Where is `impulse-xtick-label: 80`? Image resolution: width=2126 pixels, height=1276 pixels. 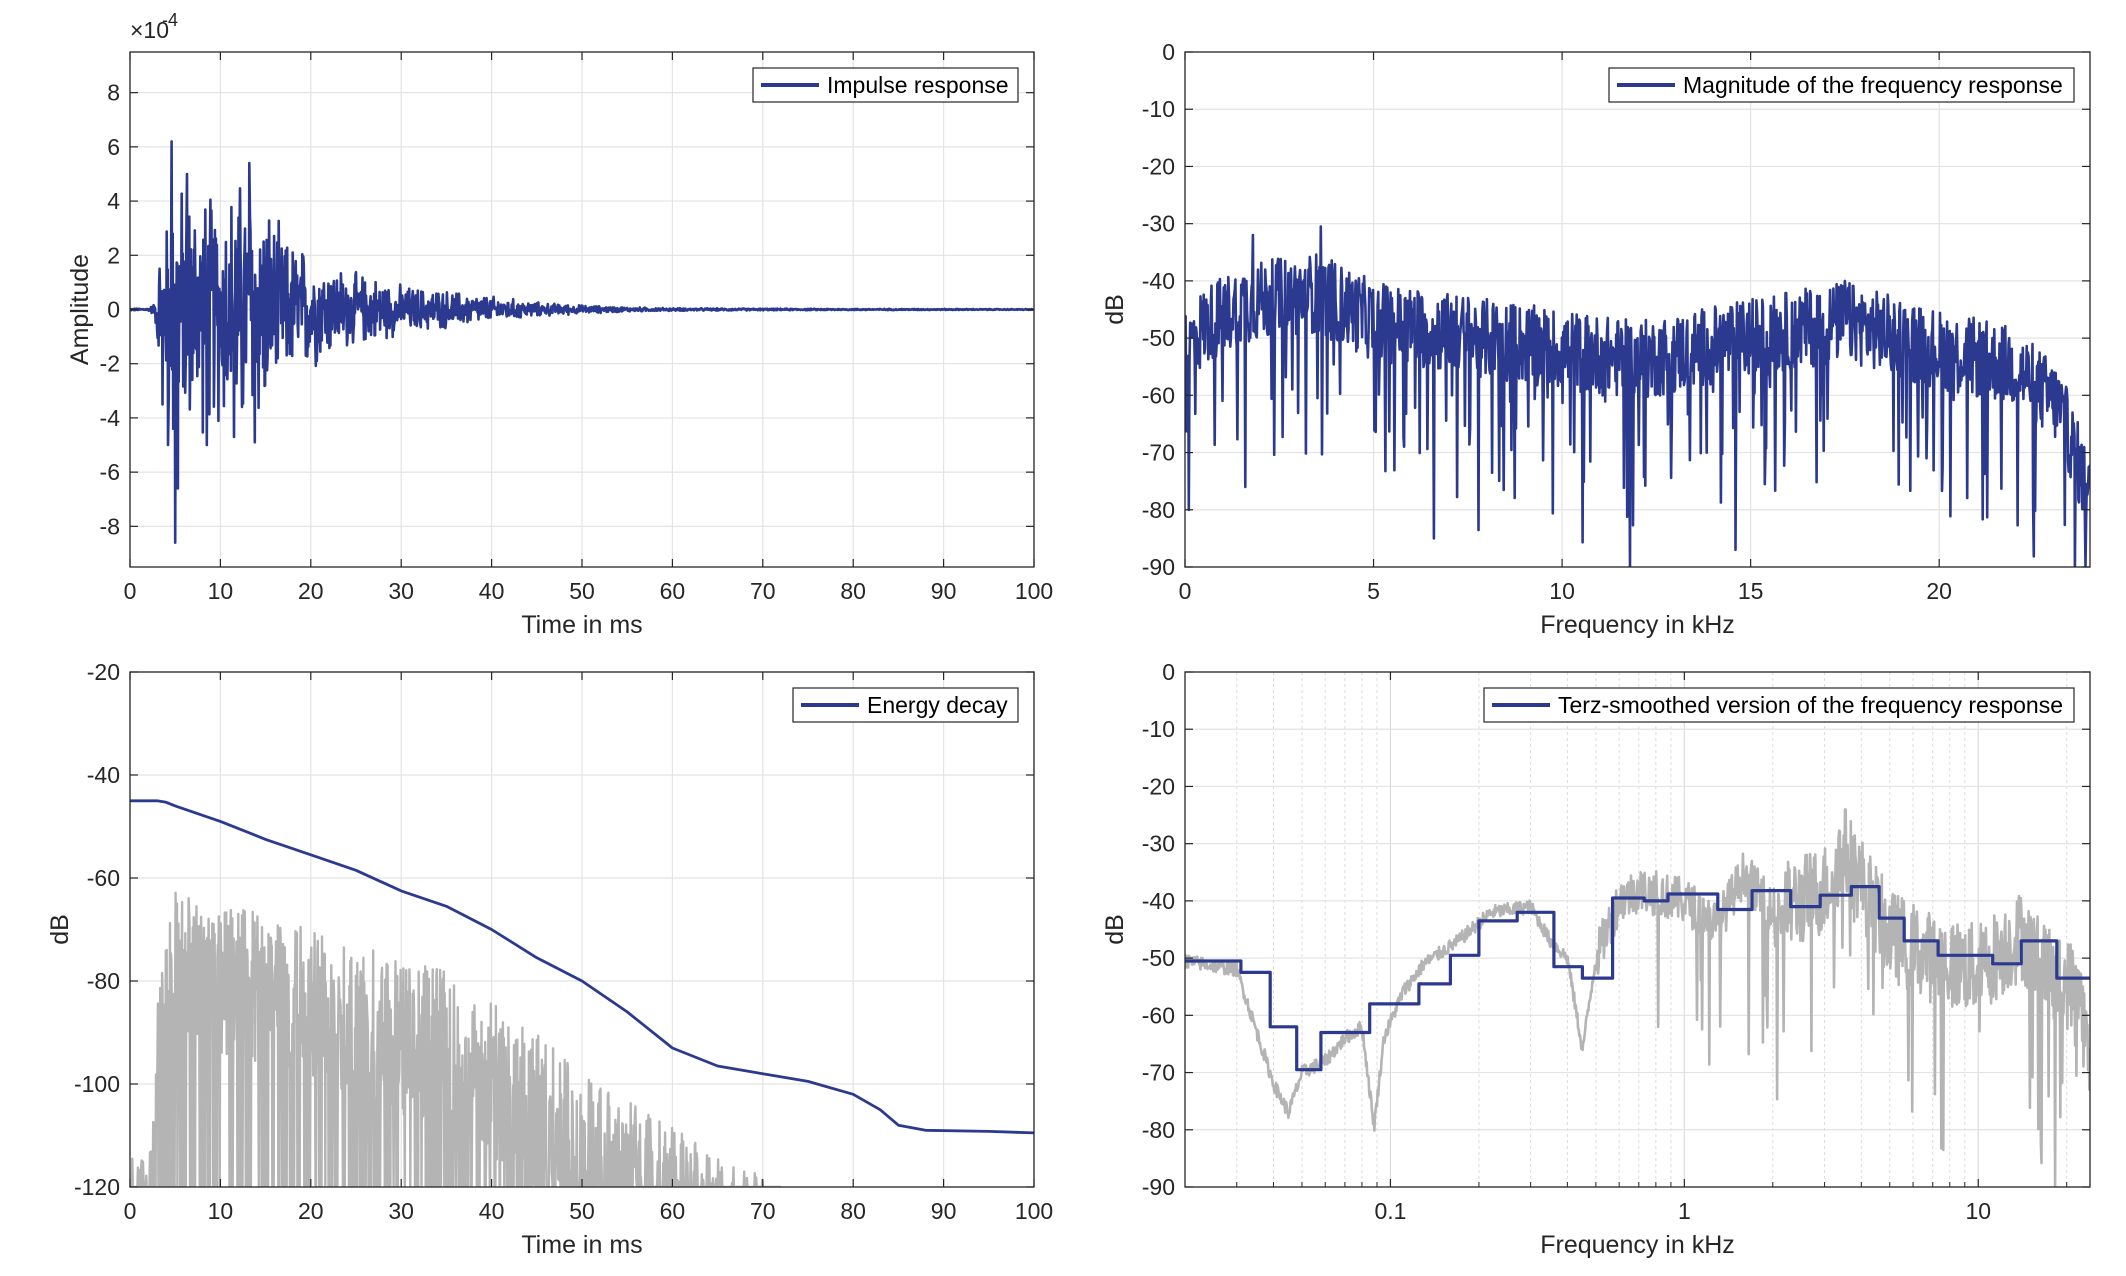
impulse-xtick-label: 80 is located at coordinates (853, 591).